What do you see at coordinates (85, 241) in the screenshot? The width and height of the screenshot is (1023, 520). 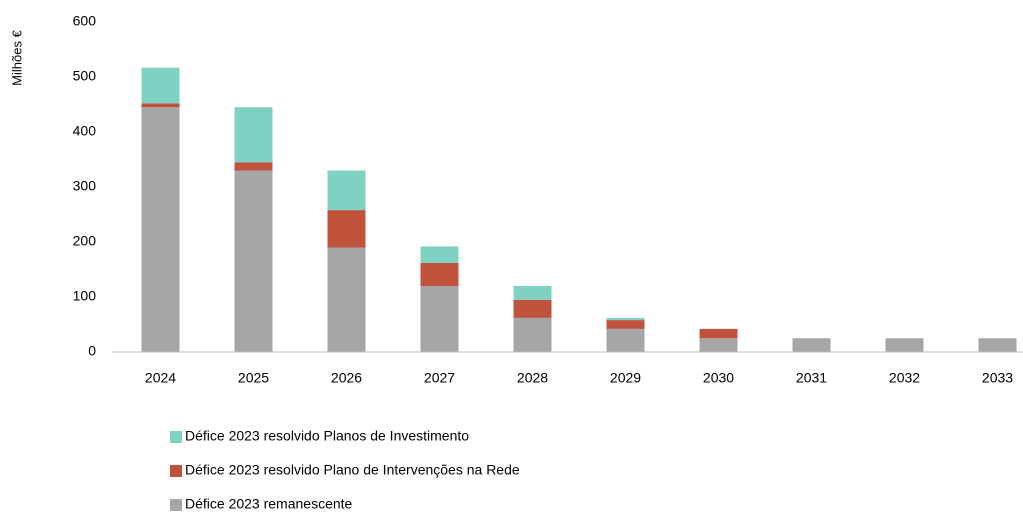 I see `y-tick-label: 200` at bounding box center [85, 241].